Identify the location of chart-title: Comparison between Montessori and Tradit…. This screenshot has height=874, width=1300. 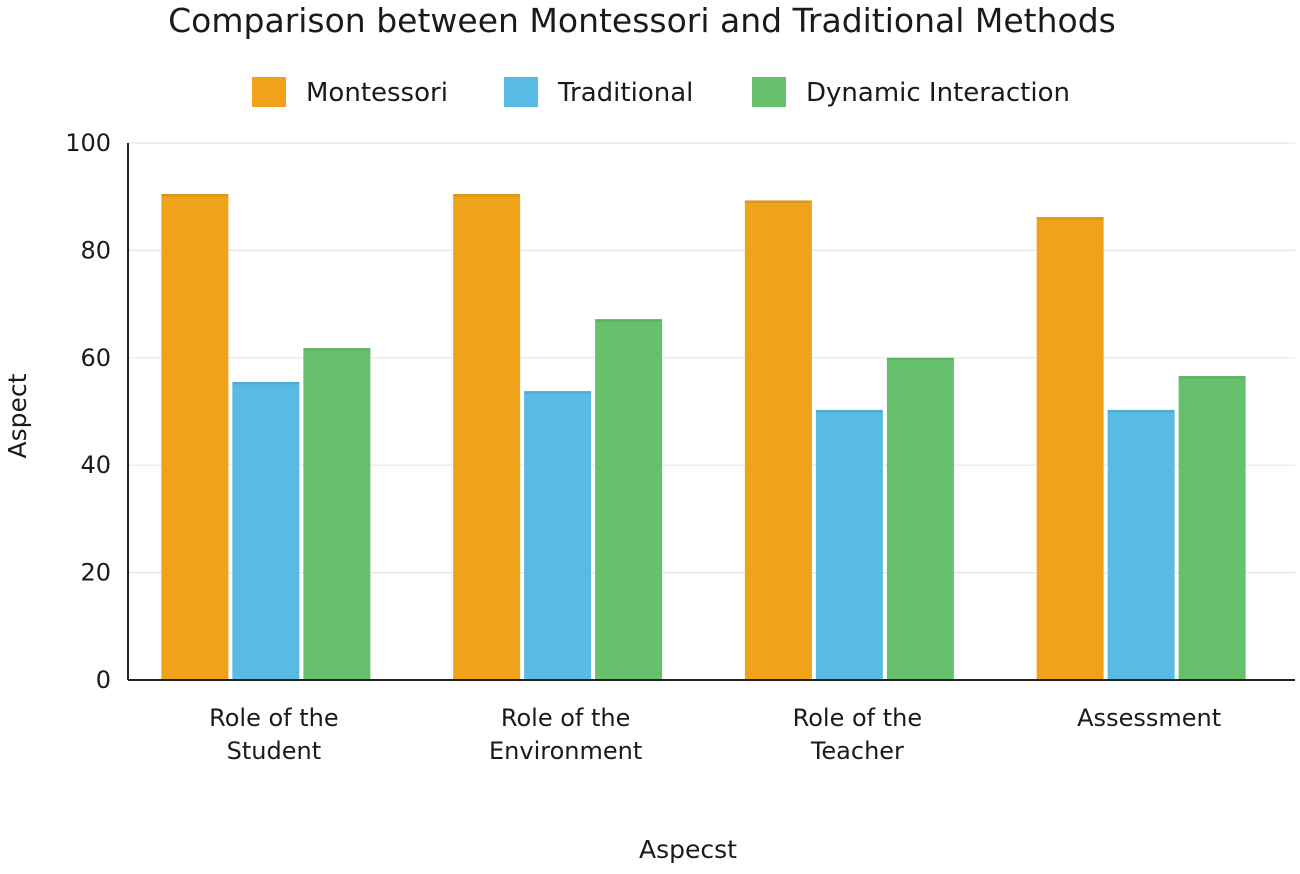
(642, 20).